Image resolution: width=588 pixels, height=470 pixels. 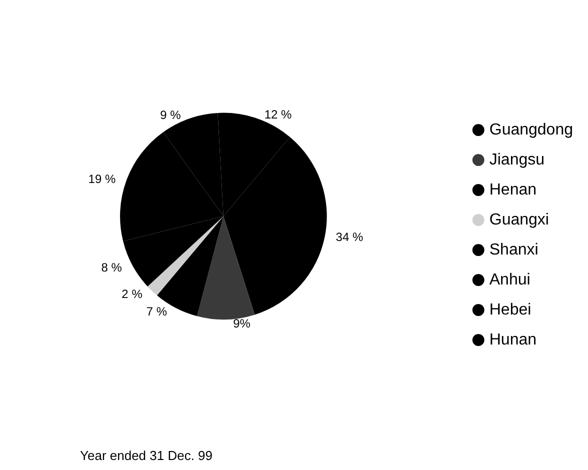 I want to click on data-label: 8 %, so click(x=111, y=267).